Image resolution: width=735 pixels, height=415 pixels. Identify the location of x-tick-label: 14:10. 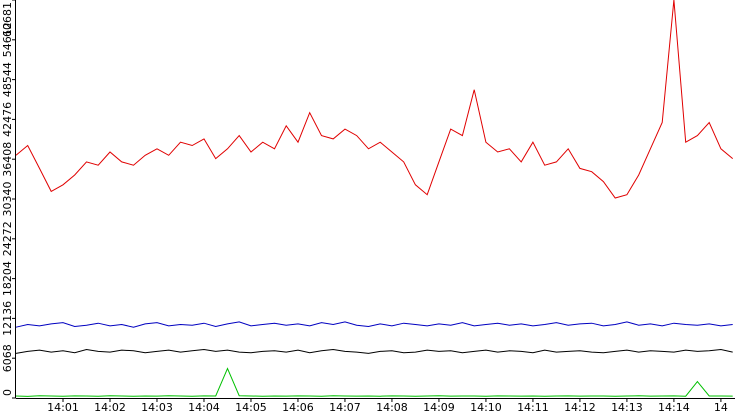
(486, 407).